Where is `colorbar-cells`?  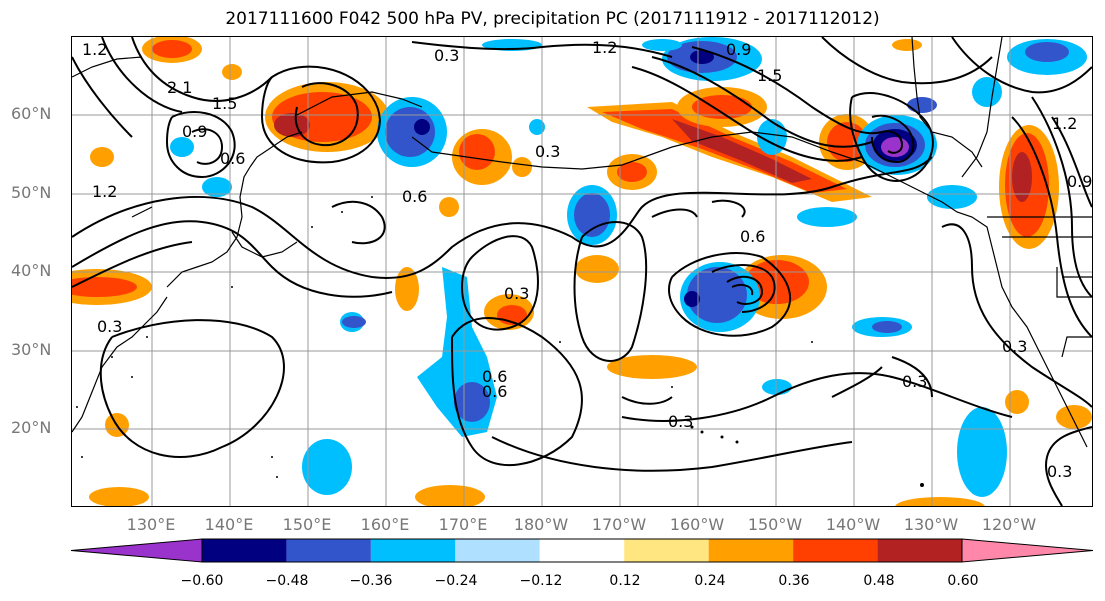
colorbar-cells is located at coordinates (582, 550).